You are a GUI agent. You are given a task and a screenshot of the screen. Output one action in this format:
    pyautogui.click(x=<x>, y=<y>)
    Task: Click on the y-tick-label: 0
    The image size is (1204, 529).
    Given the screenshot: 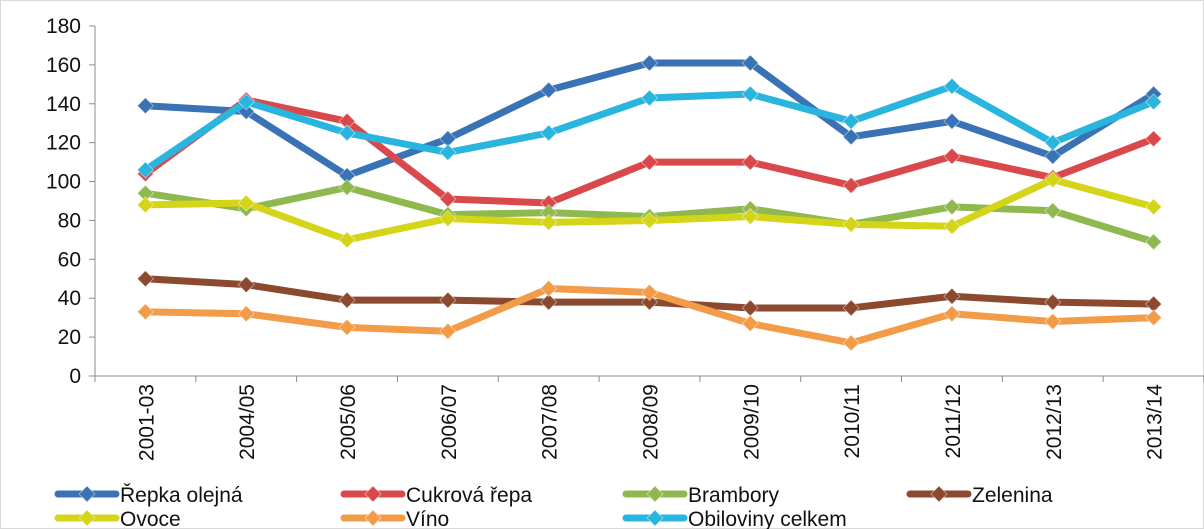 What is the action you would take?
    pyautogui.click(x=75, y=376)
    